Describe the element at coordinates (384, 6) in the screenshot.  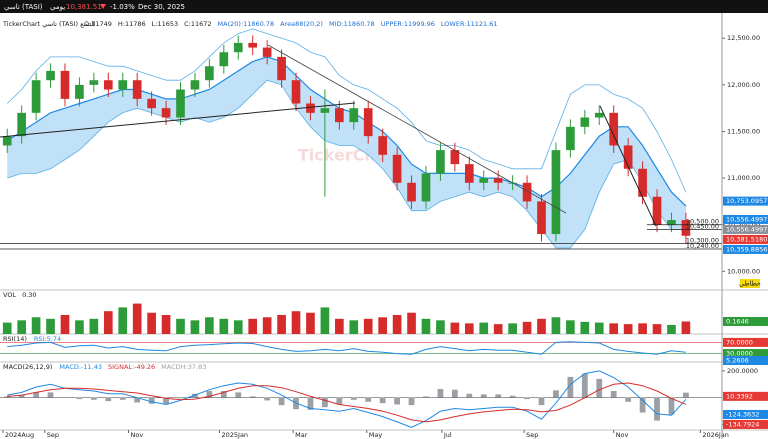
I see `toolbar-bg` at that location.